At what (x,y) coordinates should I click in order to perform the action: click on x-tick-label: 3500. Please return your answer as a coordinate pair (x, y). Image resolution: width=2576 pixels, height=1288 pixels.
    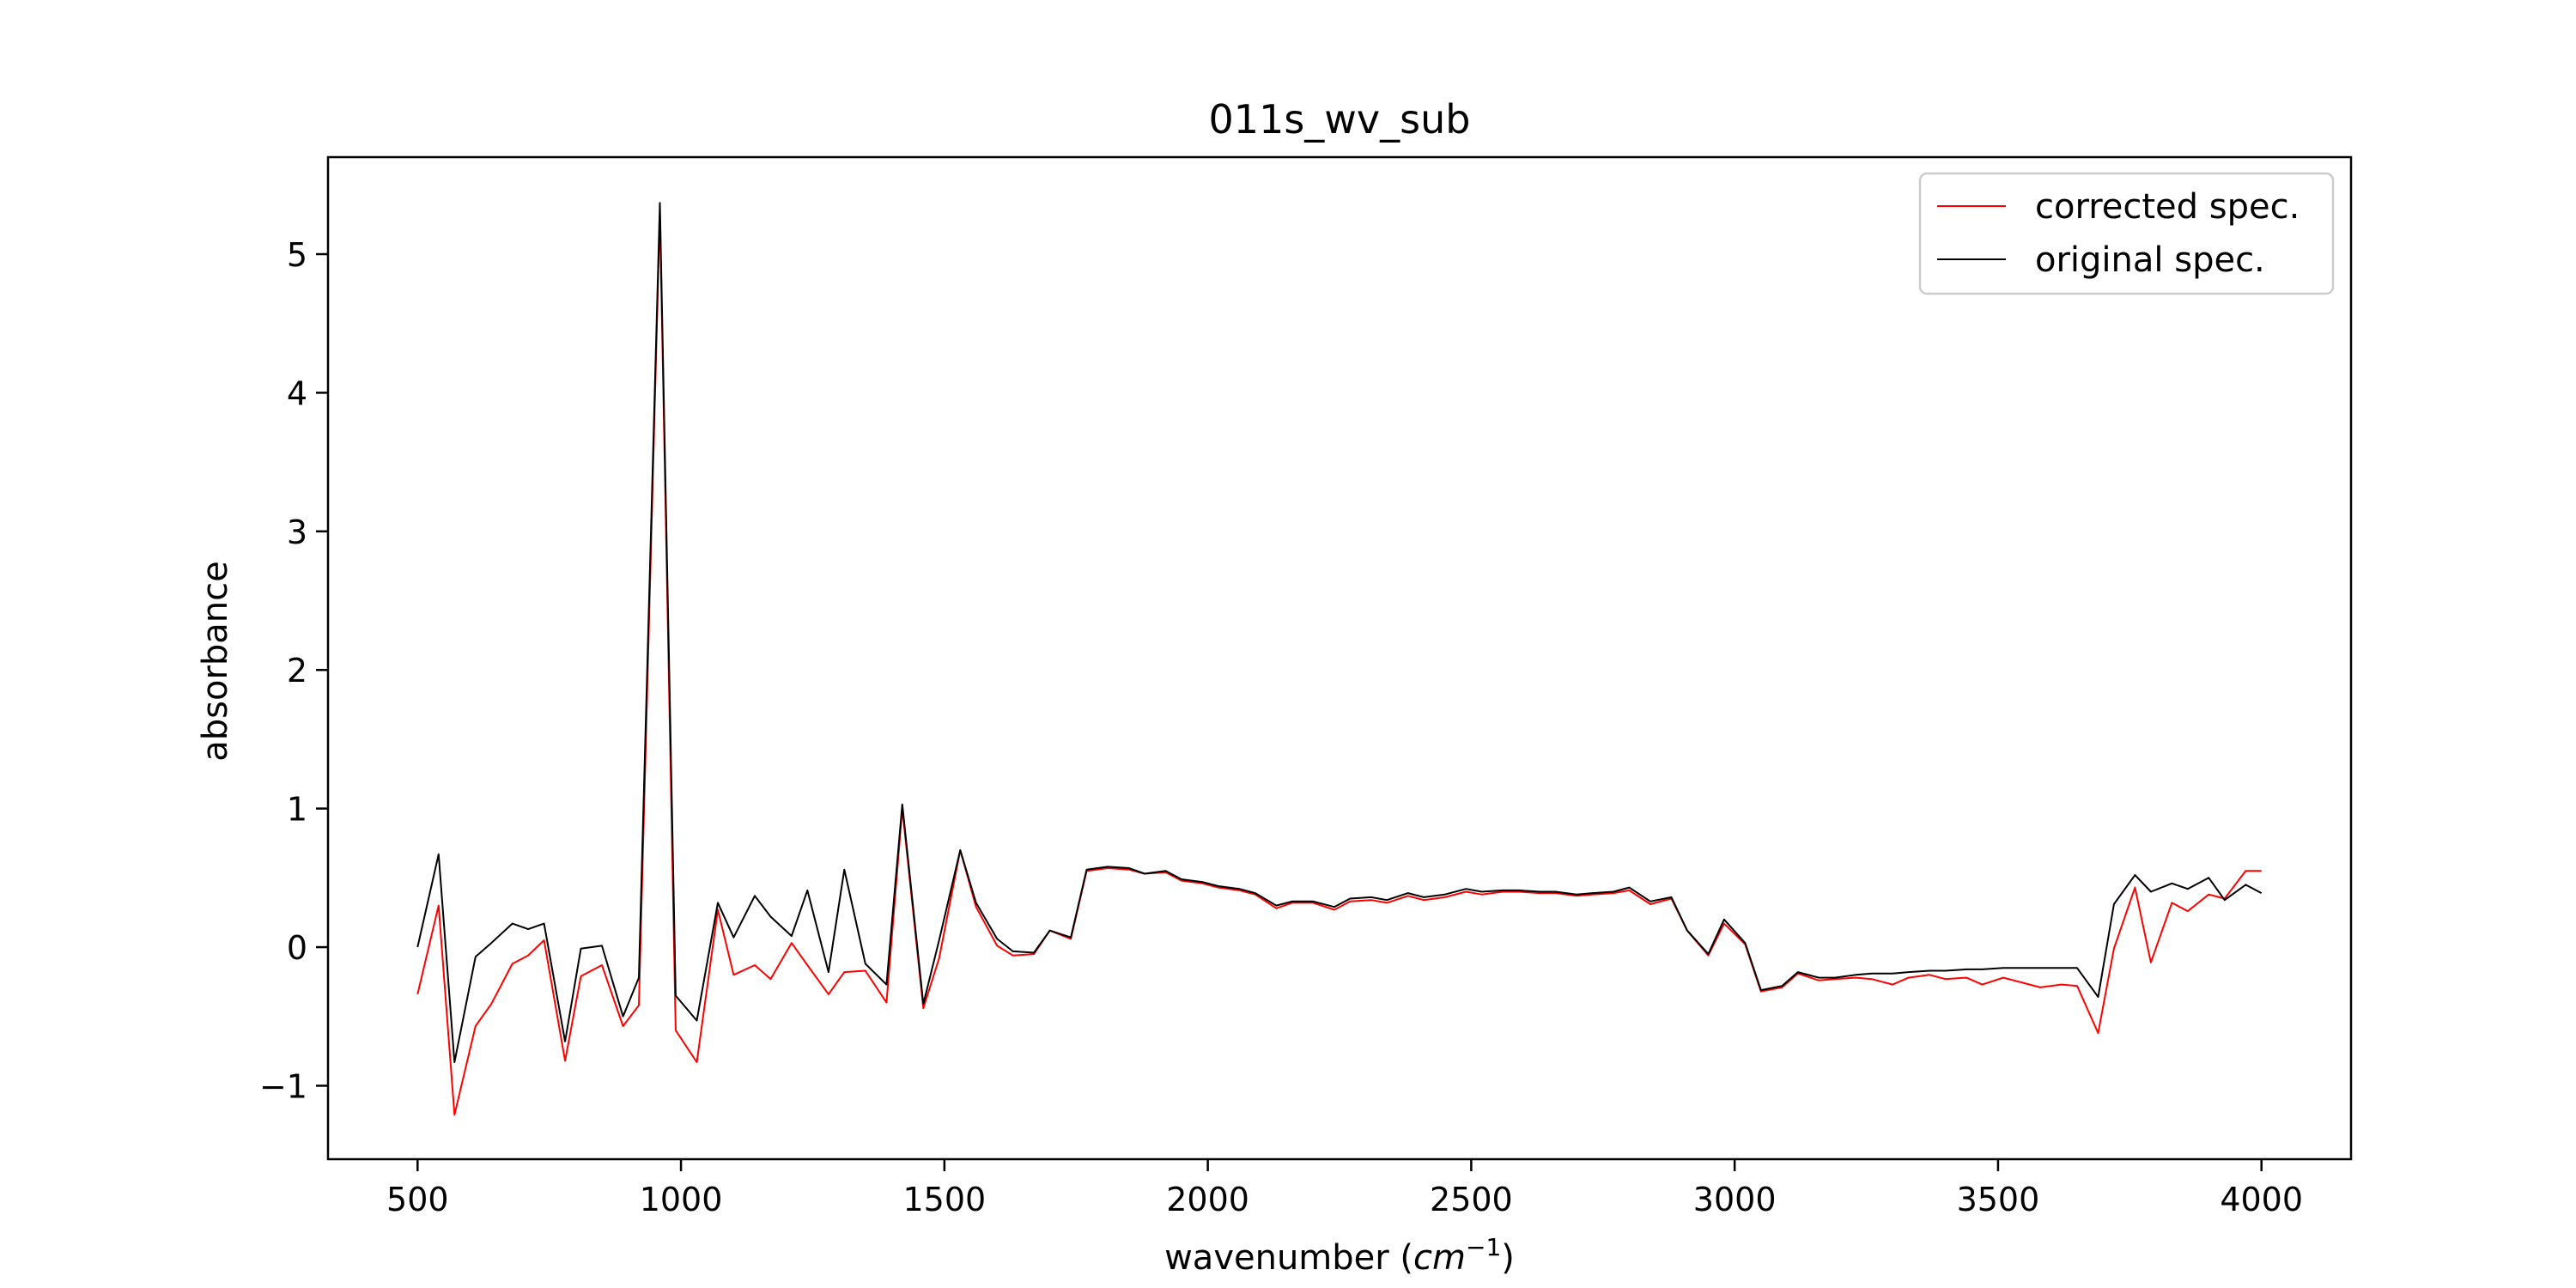
    Looking at the image, I should click on (1998, 1199).